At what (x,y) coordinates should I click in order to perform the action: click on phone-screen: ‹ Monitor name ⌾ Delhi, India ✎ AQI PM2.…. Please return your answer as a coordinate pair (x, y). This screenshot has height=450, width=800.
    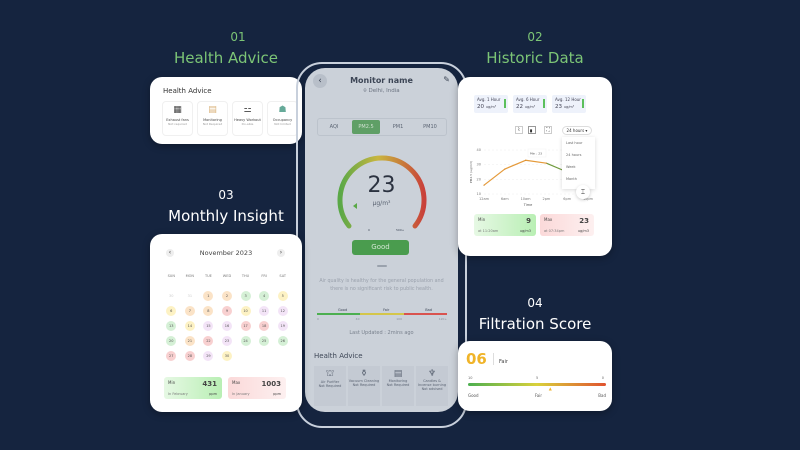
    Looking at the image, I should click on (381, 240).